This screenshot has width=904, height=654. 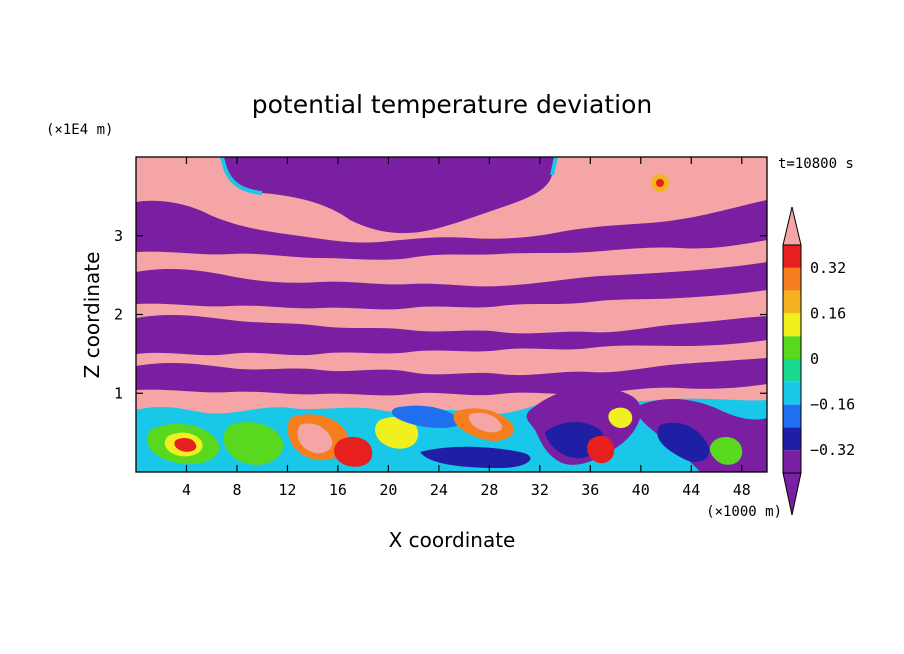 What do you see at coordinates (742, 490) in the screenshot?
I see `x-tick-label: 48` at bounding box center [742, 490].